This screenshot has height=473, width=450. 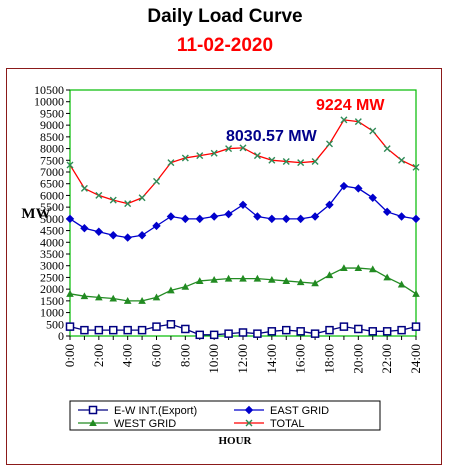 What do you see at coordinates (52, 301) in the screenshot?
I see `y-tick-label: 1500` at bounding box center [52, 301].